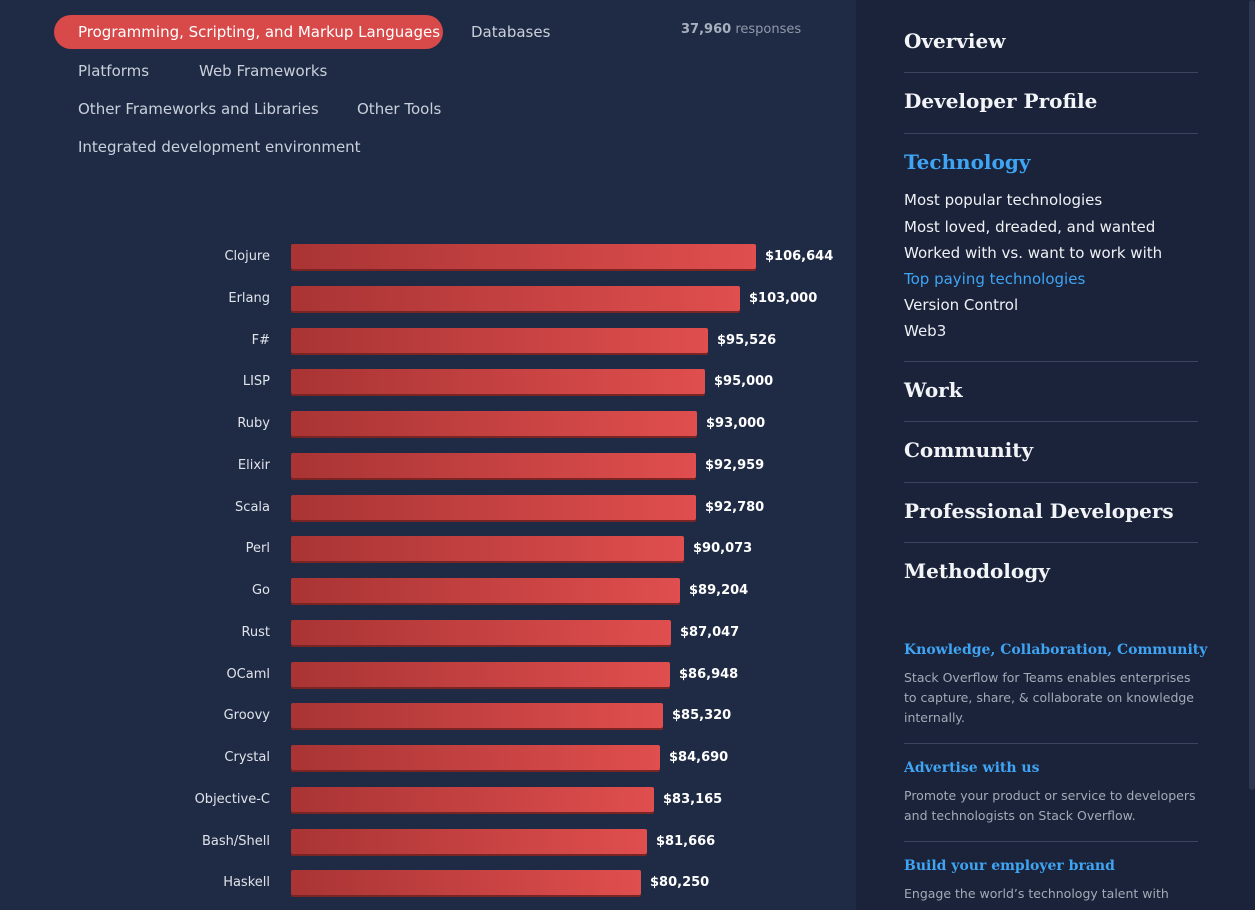 This screenshot has height=910, width=1255. Describe the element at coordinates (972, 768) in the screenshot. I see `promo-advertise-title: Advertise with us` at that location.